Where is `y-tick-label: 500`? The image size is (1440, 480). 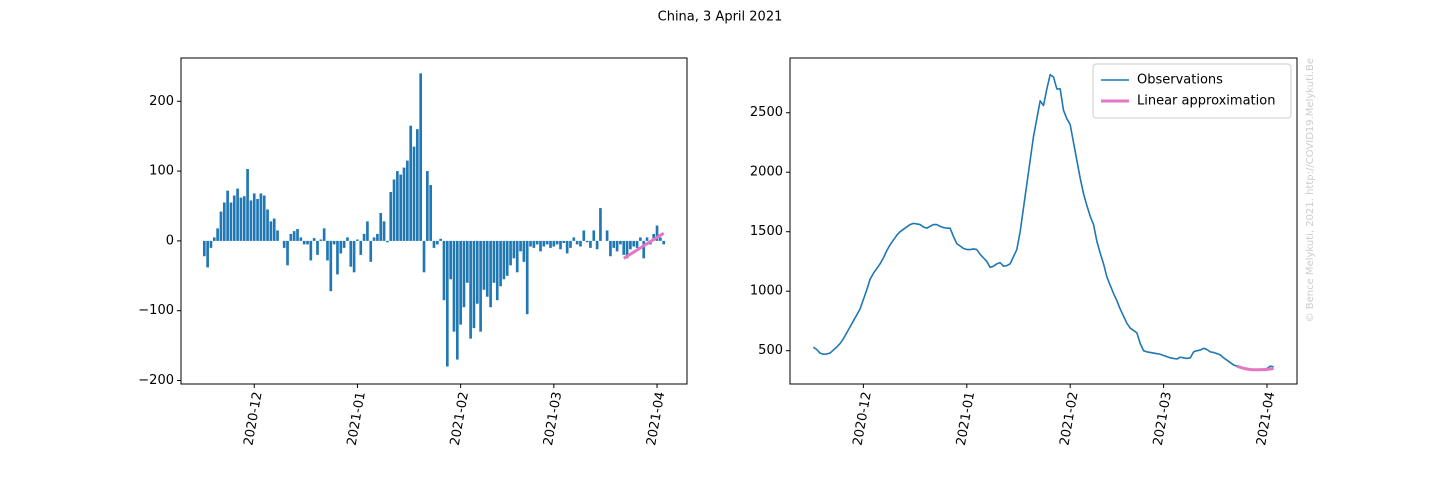 y-tick-label: 500 is located at coordinates (770, 350).